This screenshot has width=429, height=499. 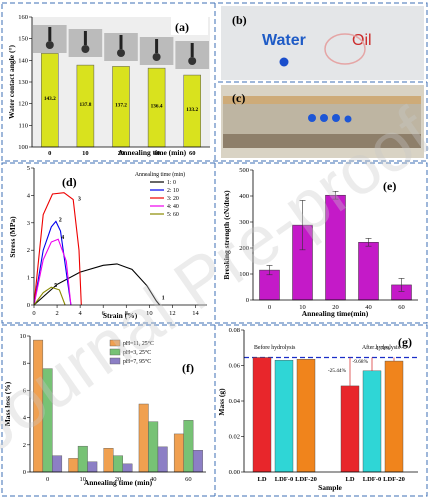 I want to click on chart-a-value-label: 133.2, so click(x=192, y=110).